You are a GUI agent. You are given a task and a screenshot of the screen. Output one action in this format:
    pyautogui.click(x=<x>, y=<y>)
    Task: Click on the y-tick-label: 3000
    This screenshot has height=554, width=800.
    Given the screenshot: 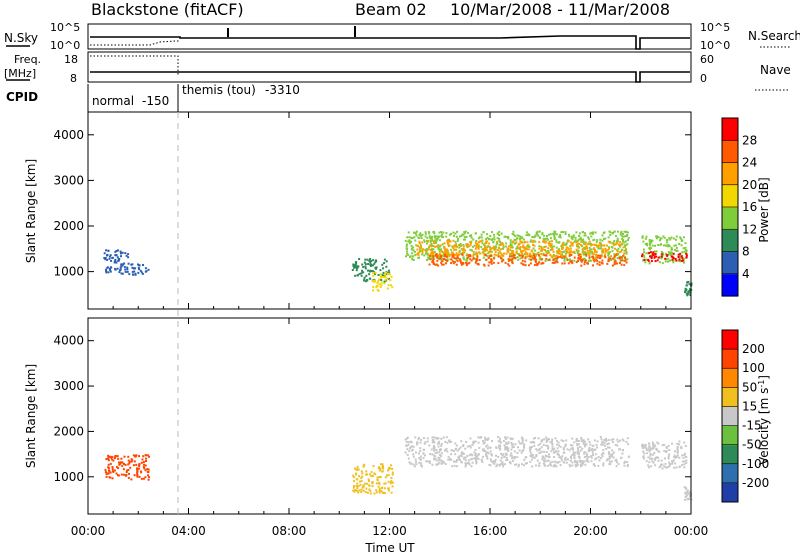 What is the action you would take?
    pyautogui.click(x=68, y=180)
    